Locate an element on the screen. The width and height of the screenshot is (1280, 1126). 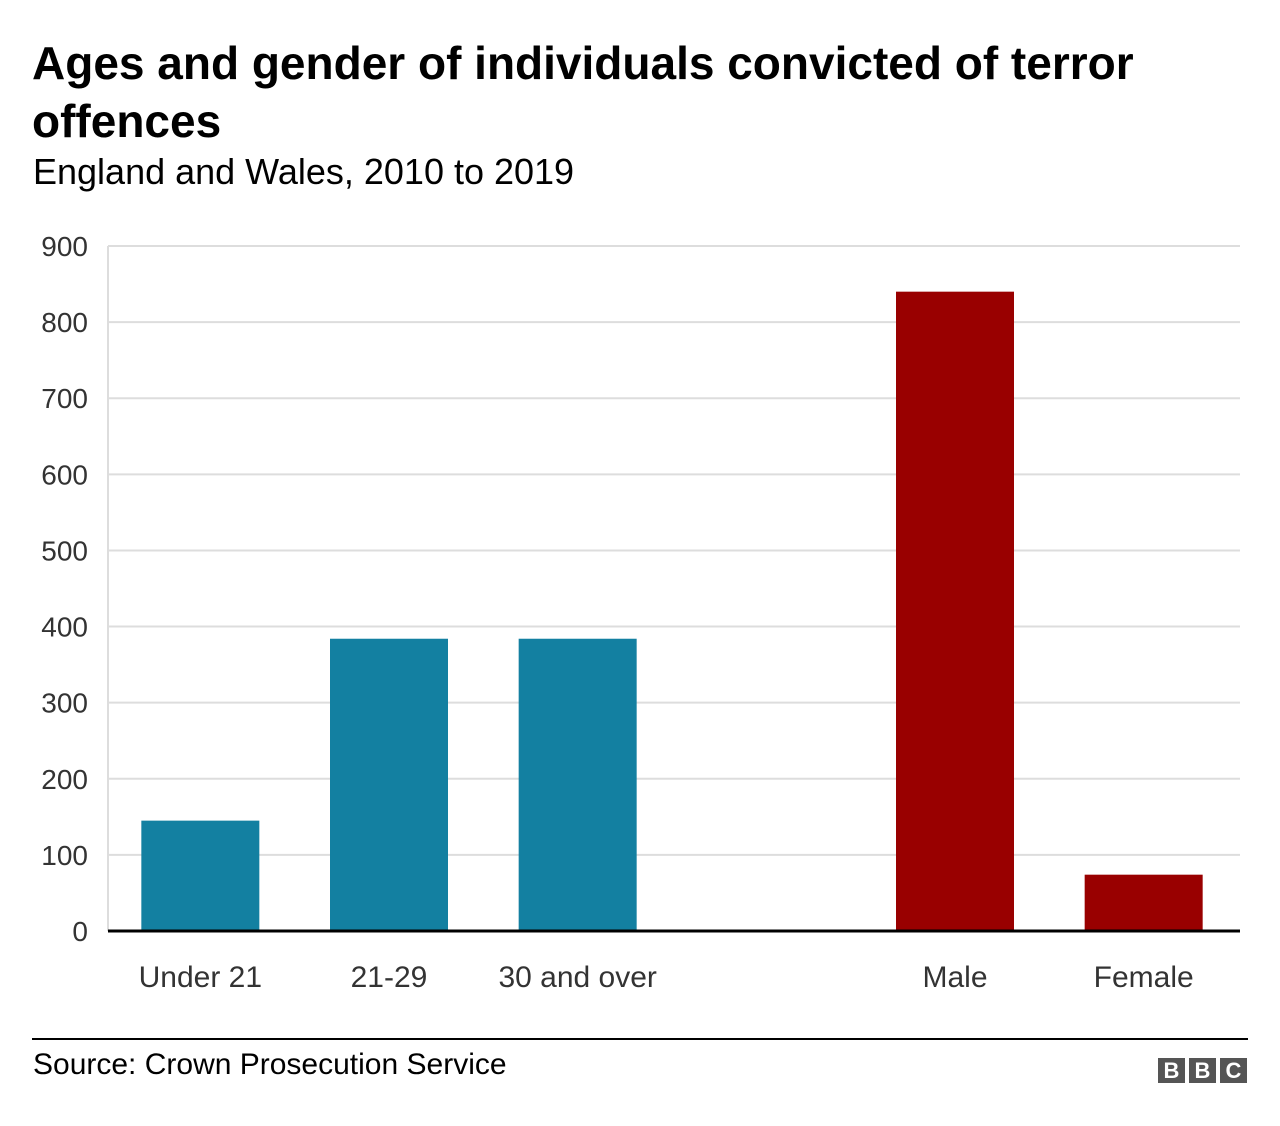
y-tick-label: 300 is located at coordinates (64, 703).